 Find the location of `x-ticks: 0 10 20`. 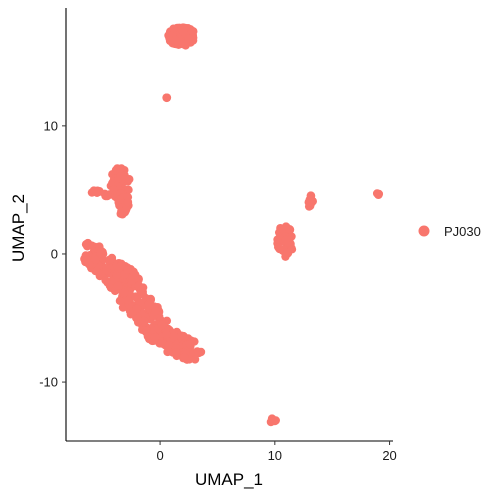

x-ticks: 0 10 20 is located at coordinates (276, 452).